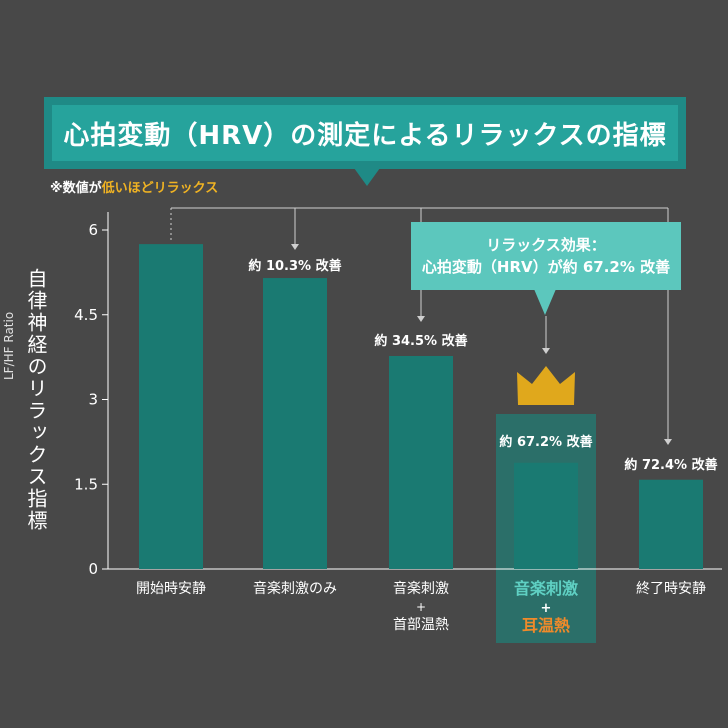  I want to click on callout-line-2: 心拍変動（HRV）が約 67.2% 改善, so click(546, 267).